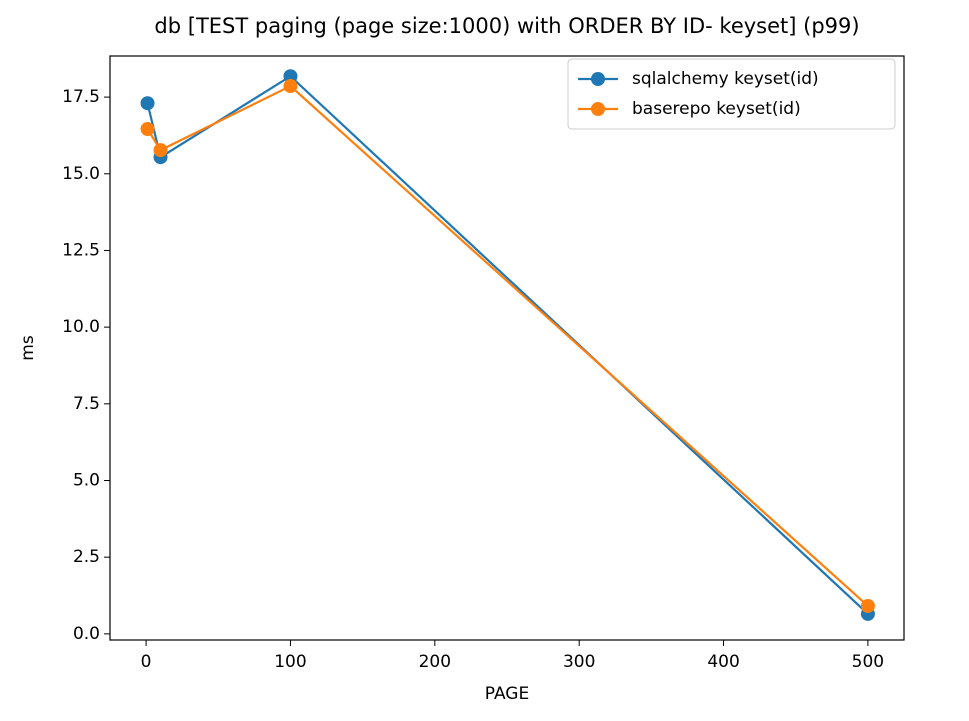 This screenshot has height=721, width=969. Describe the element at coordinates (290, 662) in the screenshot. I see `x-tick-label: 100` at that location.